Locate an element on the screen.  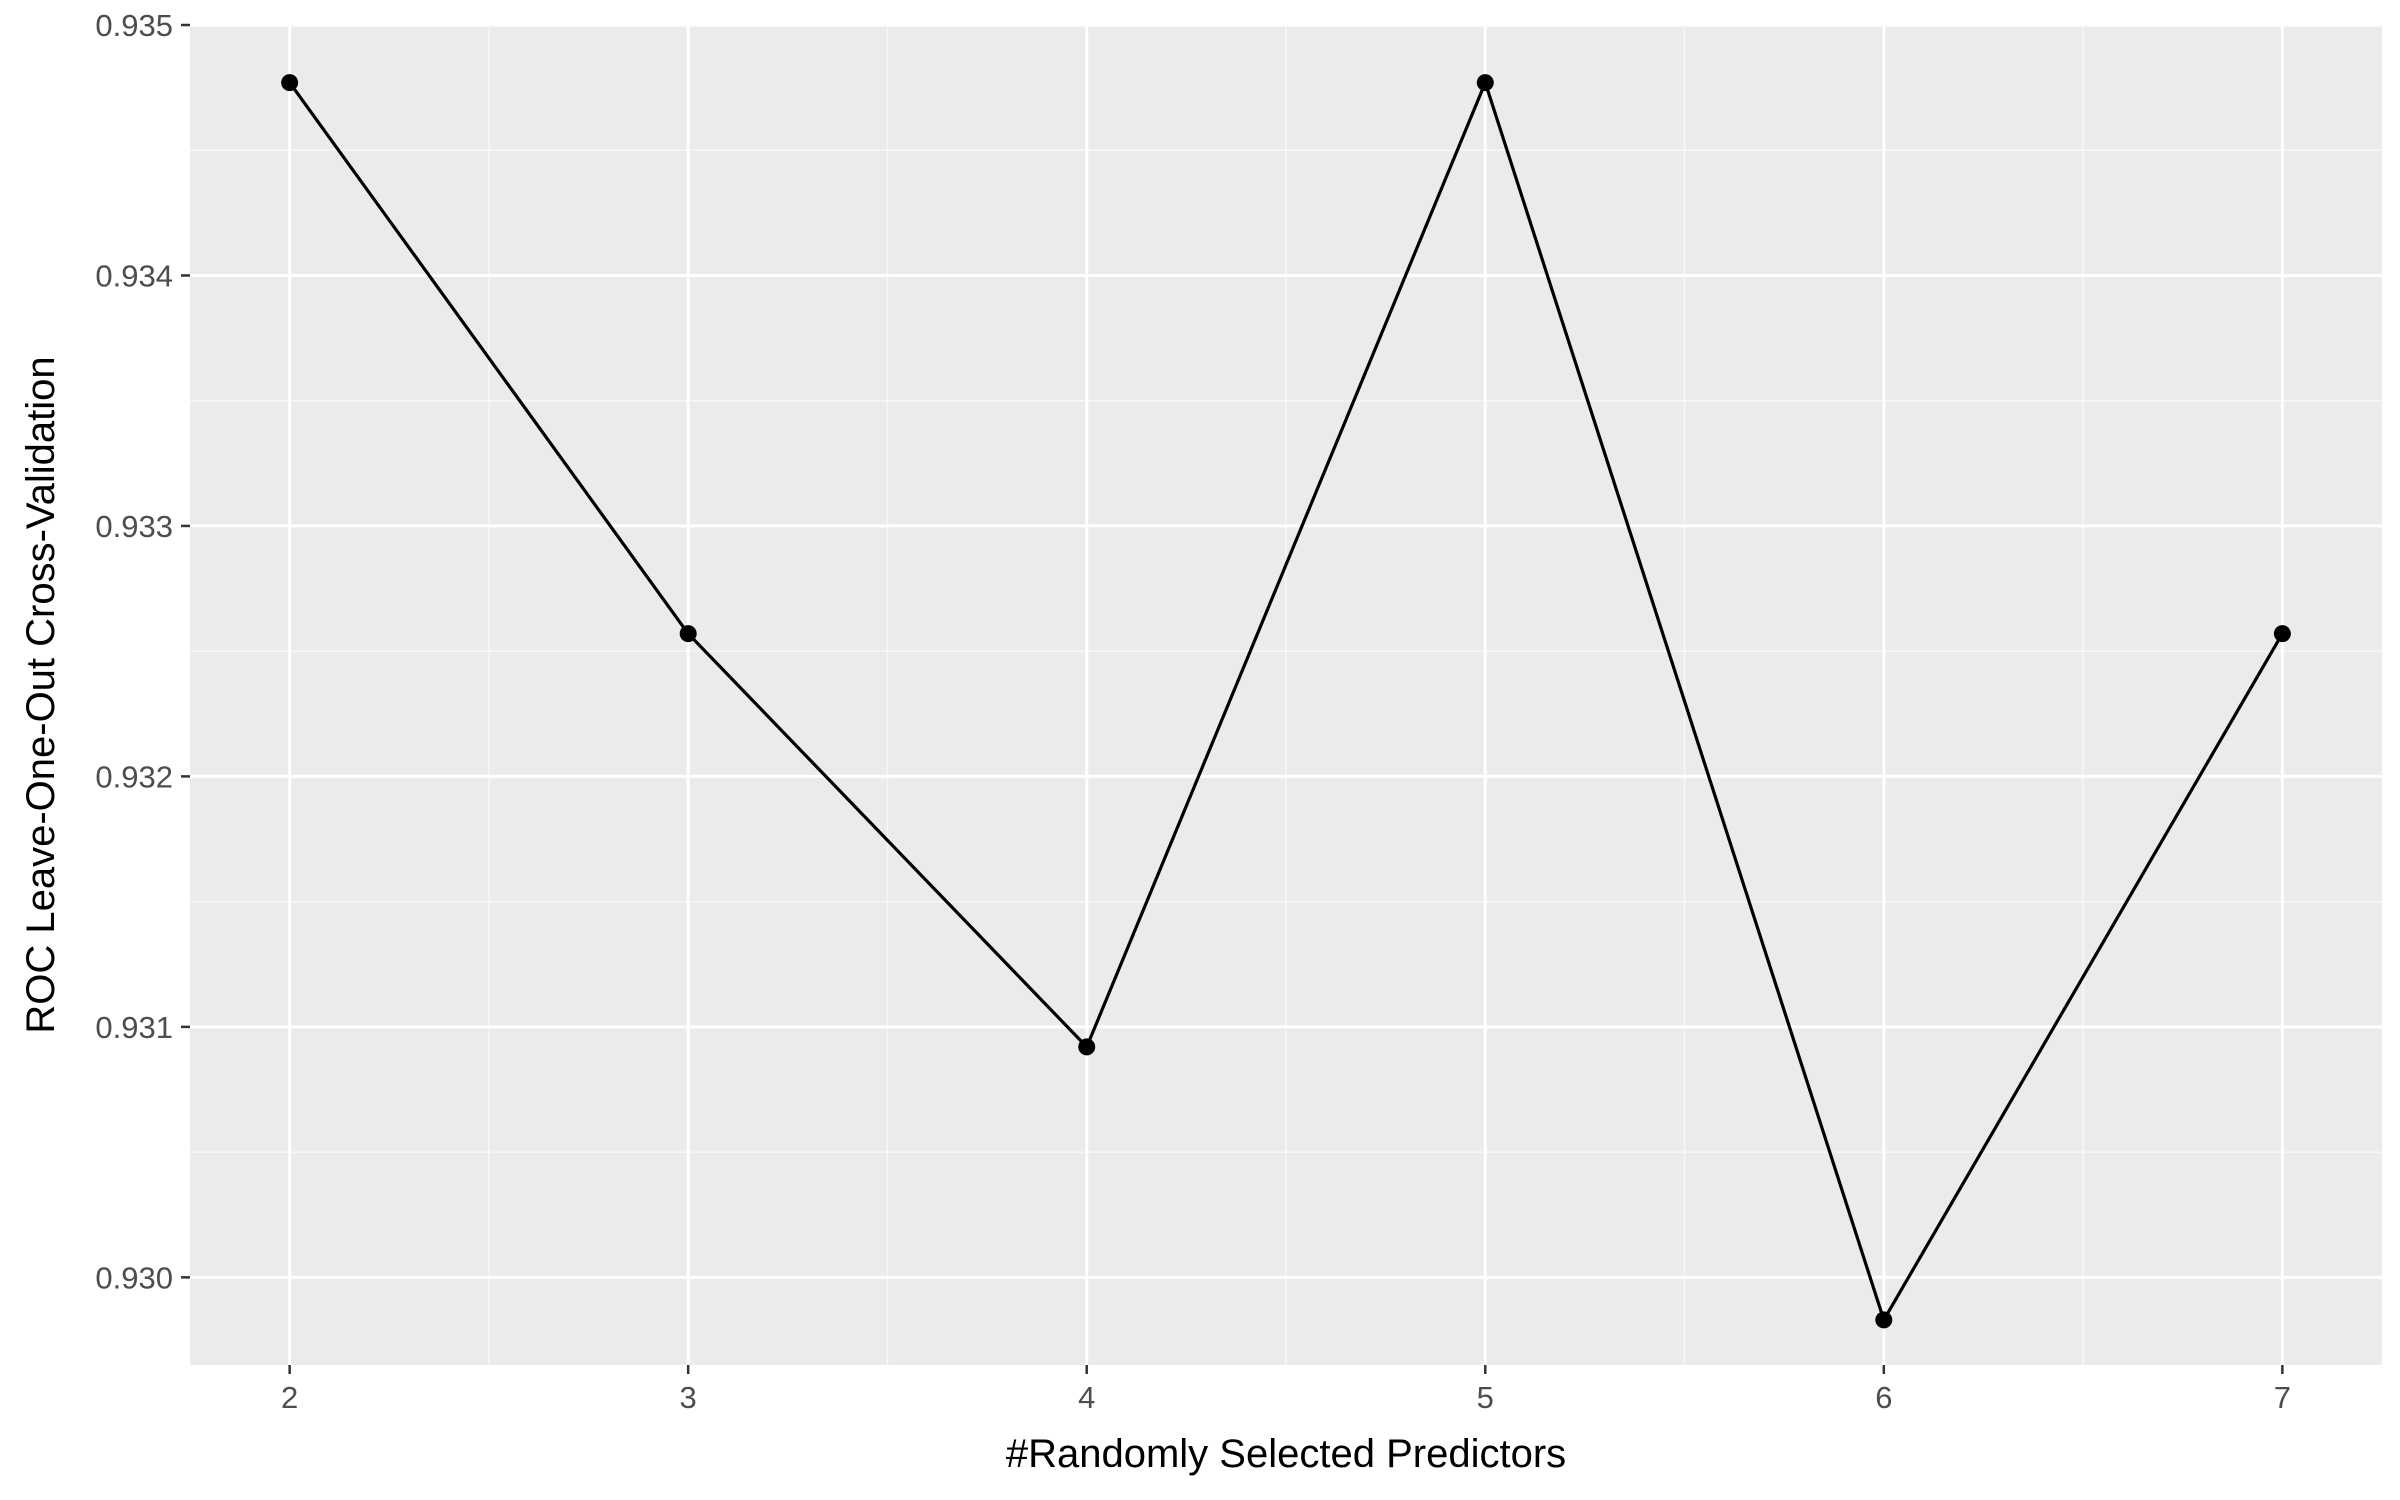
x-tick-label: 7 is located at coordinates (2282, 1397).